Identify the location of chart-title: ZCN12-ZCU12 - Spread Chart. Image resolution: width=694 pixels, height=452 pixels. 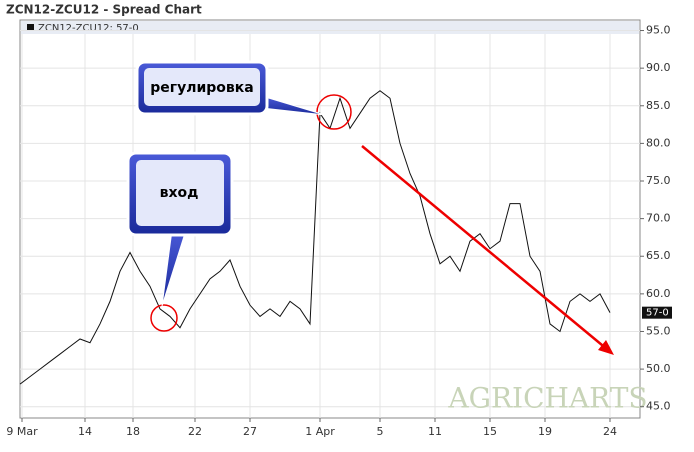
(104, 10).